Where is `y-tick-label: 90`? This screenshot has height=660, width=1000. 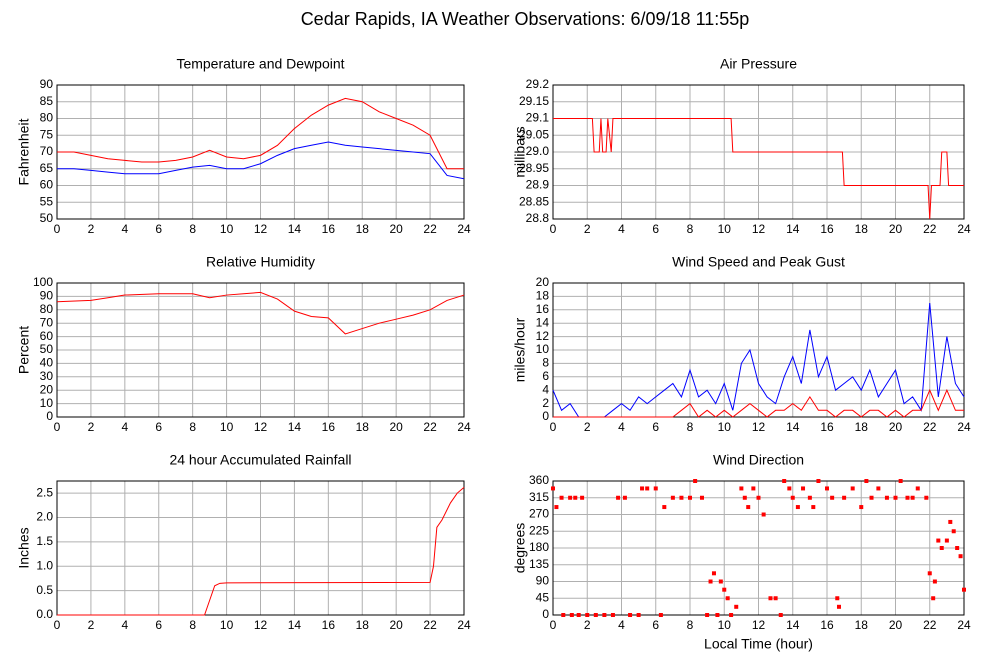 y-tick-label: 90 is located at coordinates (47, 296).